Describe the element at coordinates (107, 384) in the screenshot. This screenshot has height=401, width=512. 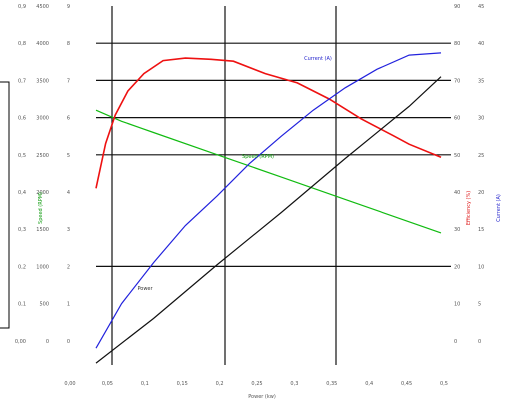
I see `x-tick-label: 0,05` at that location.